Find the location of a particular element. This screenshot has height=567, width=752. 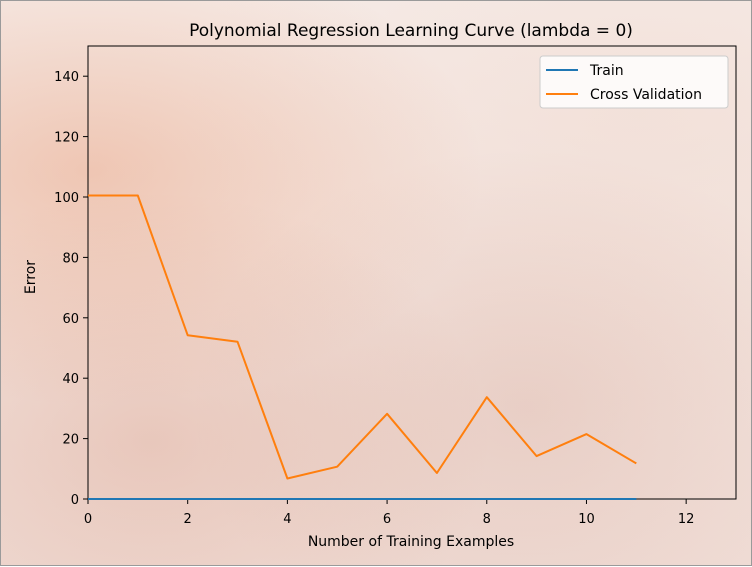

x-tick-label: 2 is located at coordinates (188, 519).